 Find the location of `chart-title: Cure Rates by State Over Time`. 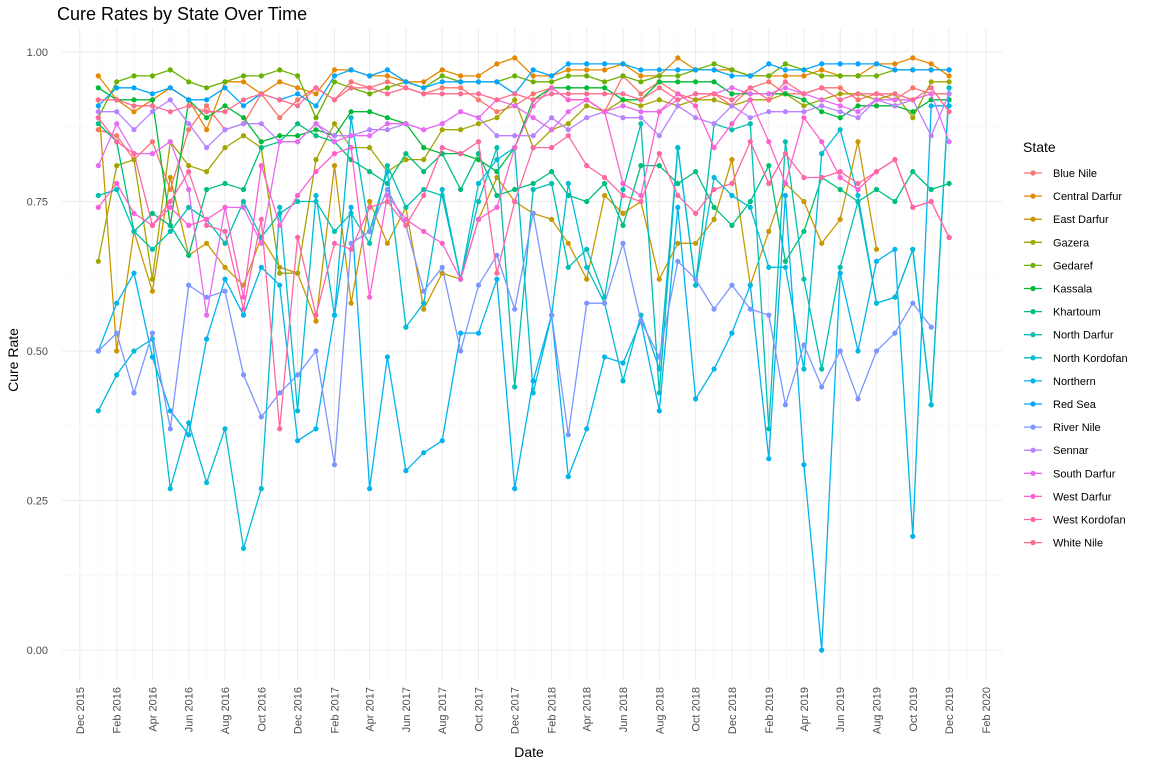

chart-title: Cure Rates by State Over Time is located at coordinates (182, 14).